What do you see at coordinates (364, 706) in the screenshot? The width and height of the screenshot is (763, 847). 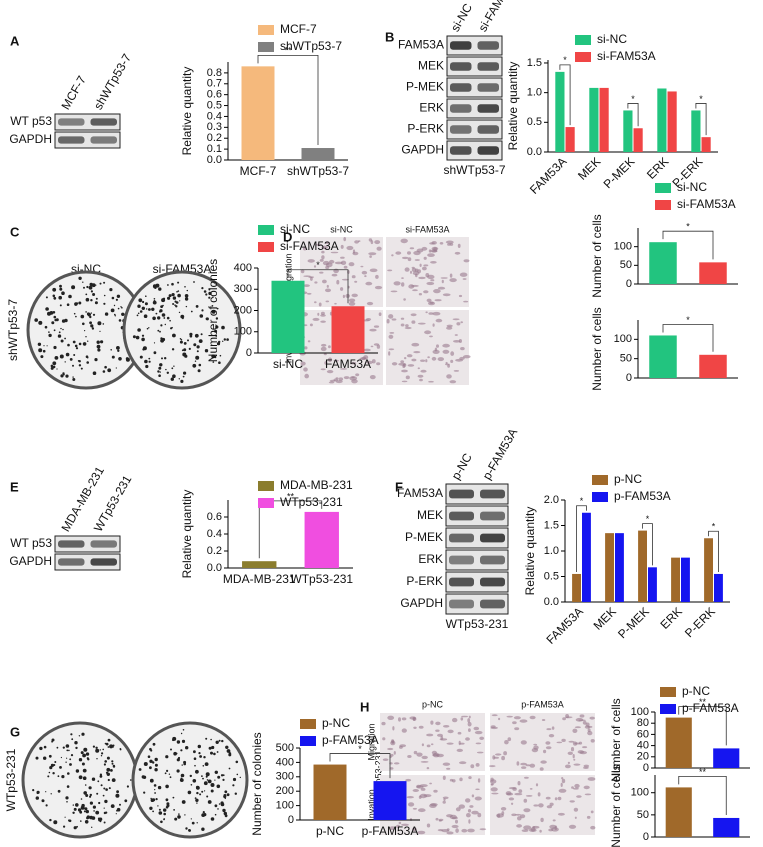 I see `panel-label: H` at bounding box center [364, 706].